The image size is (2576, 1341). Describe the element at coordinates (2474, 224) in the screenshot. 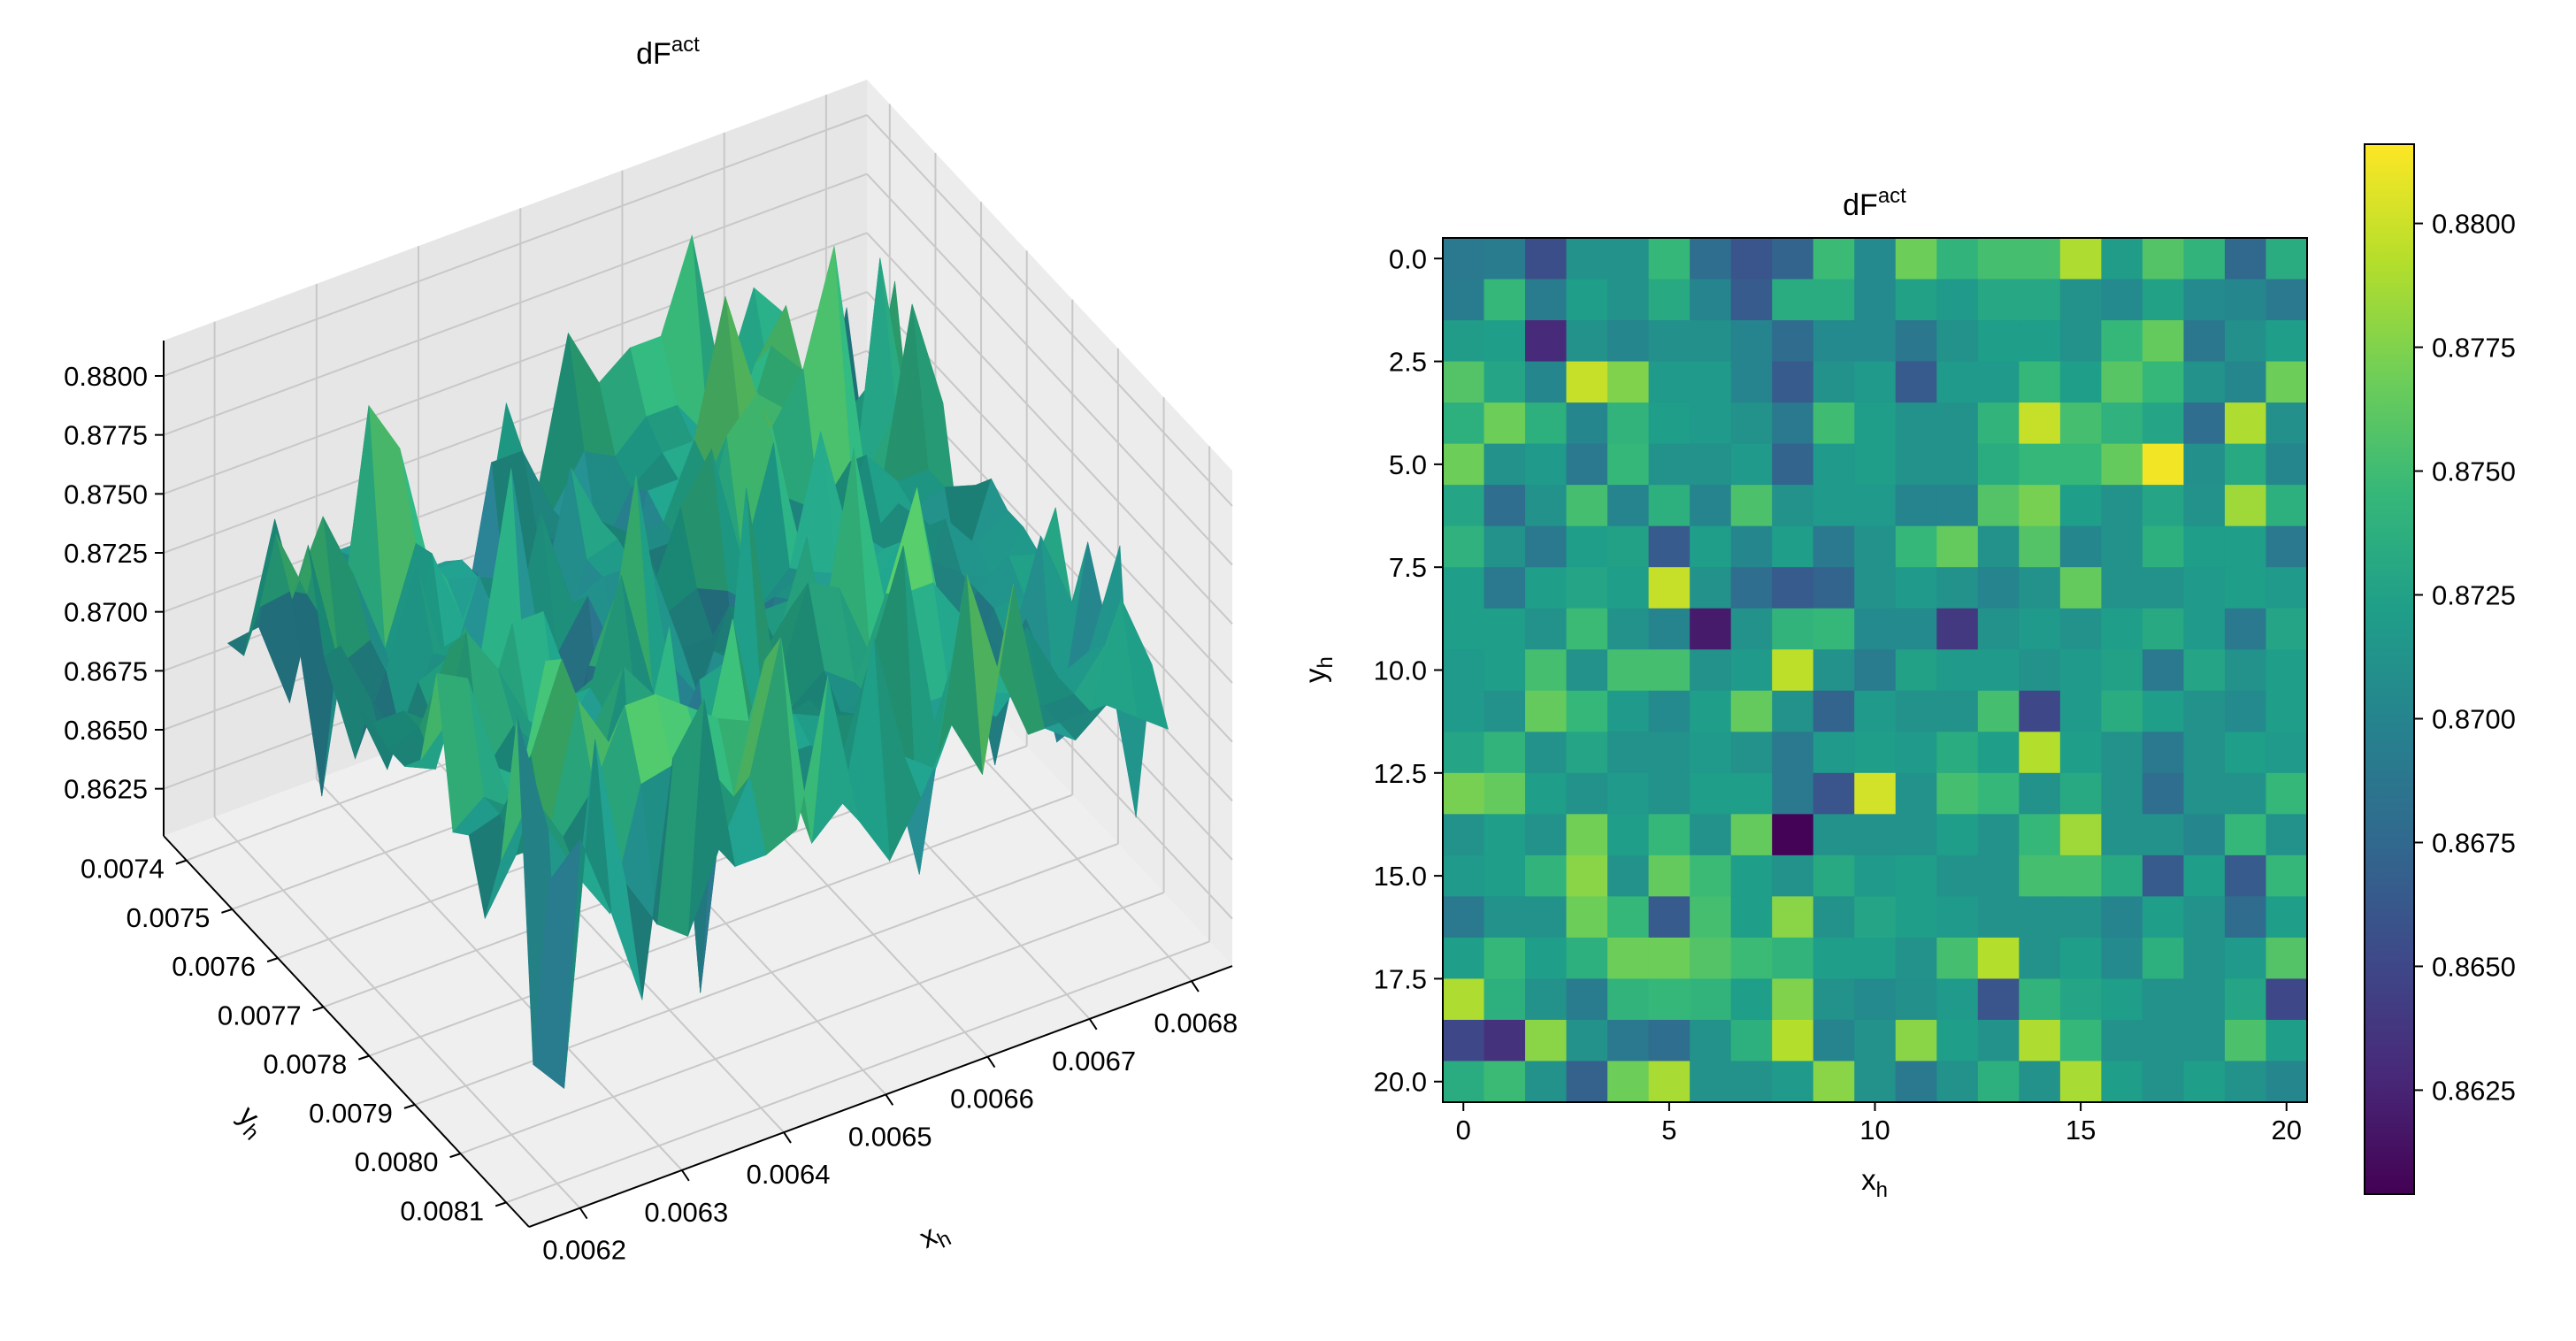

I see `colorbar-tick-label: 0.8800` at that location.